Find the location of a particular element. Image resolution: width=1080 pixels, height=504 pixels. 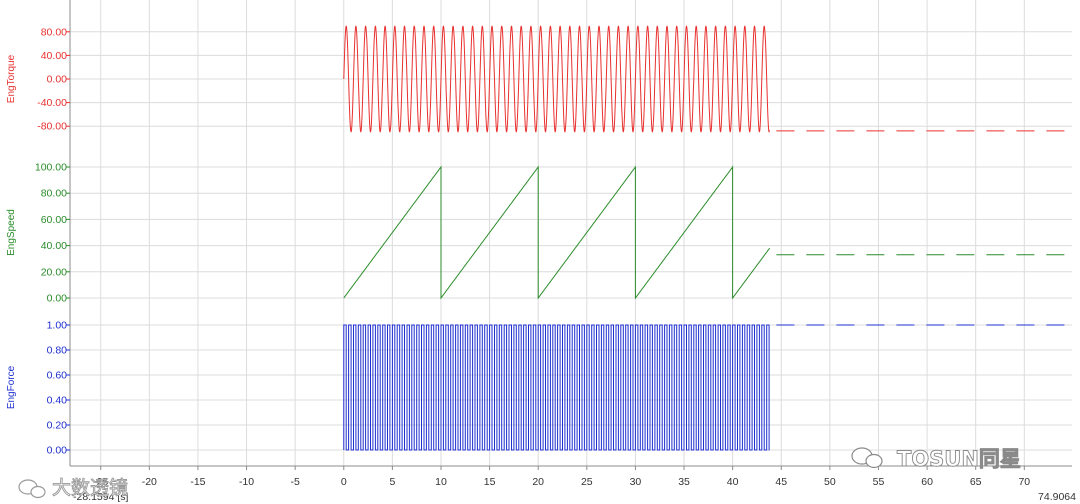

x-tick-label: 70 is located at coordinates (1024, 482).